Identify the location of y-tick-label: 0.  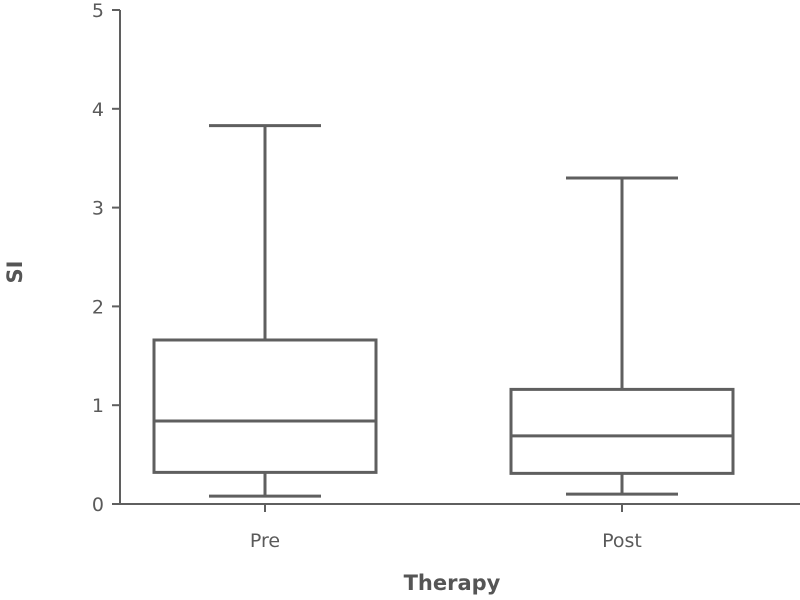
(98, 505).